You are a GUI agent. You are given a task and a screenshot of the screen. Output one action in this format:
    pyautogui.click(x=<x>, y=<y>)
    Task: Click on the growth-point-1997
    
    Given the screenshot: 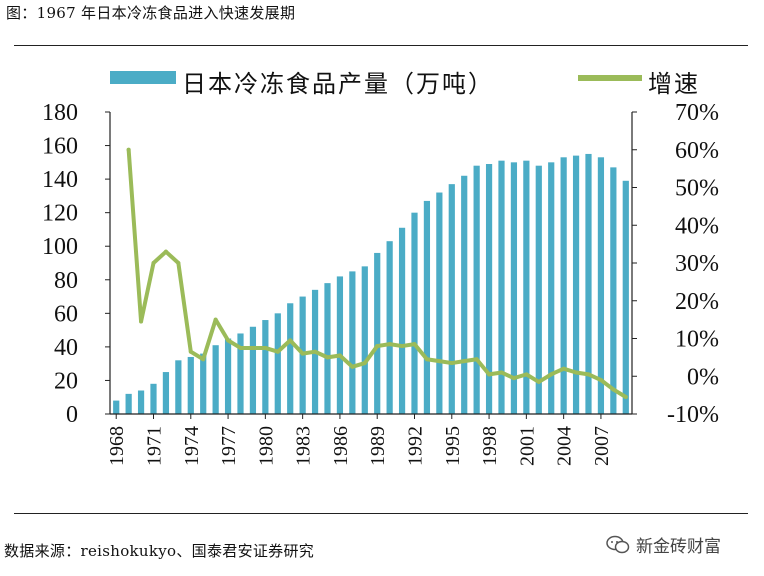 What is the action you would take?
    pyautogui.click(x=476, y=359)
    